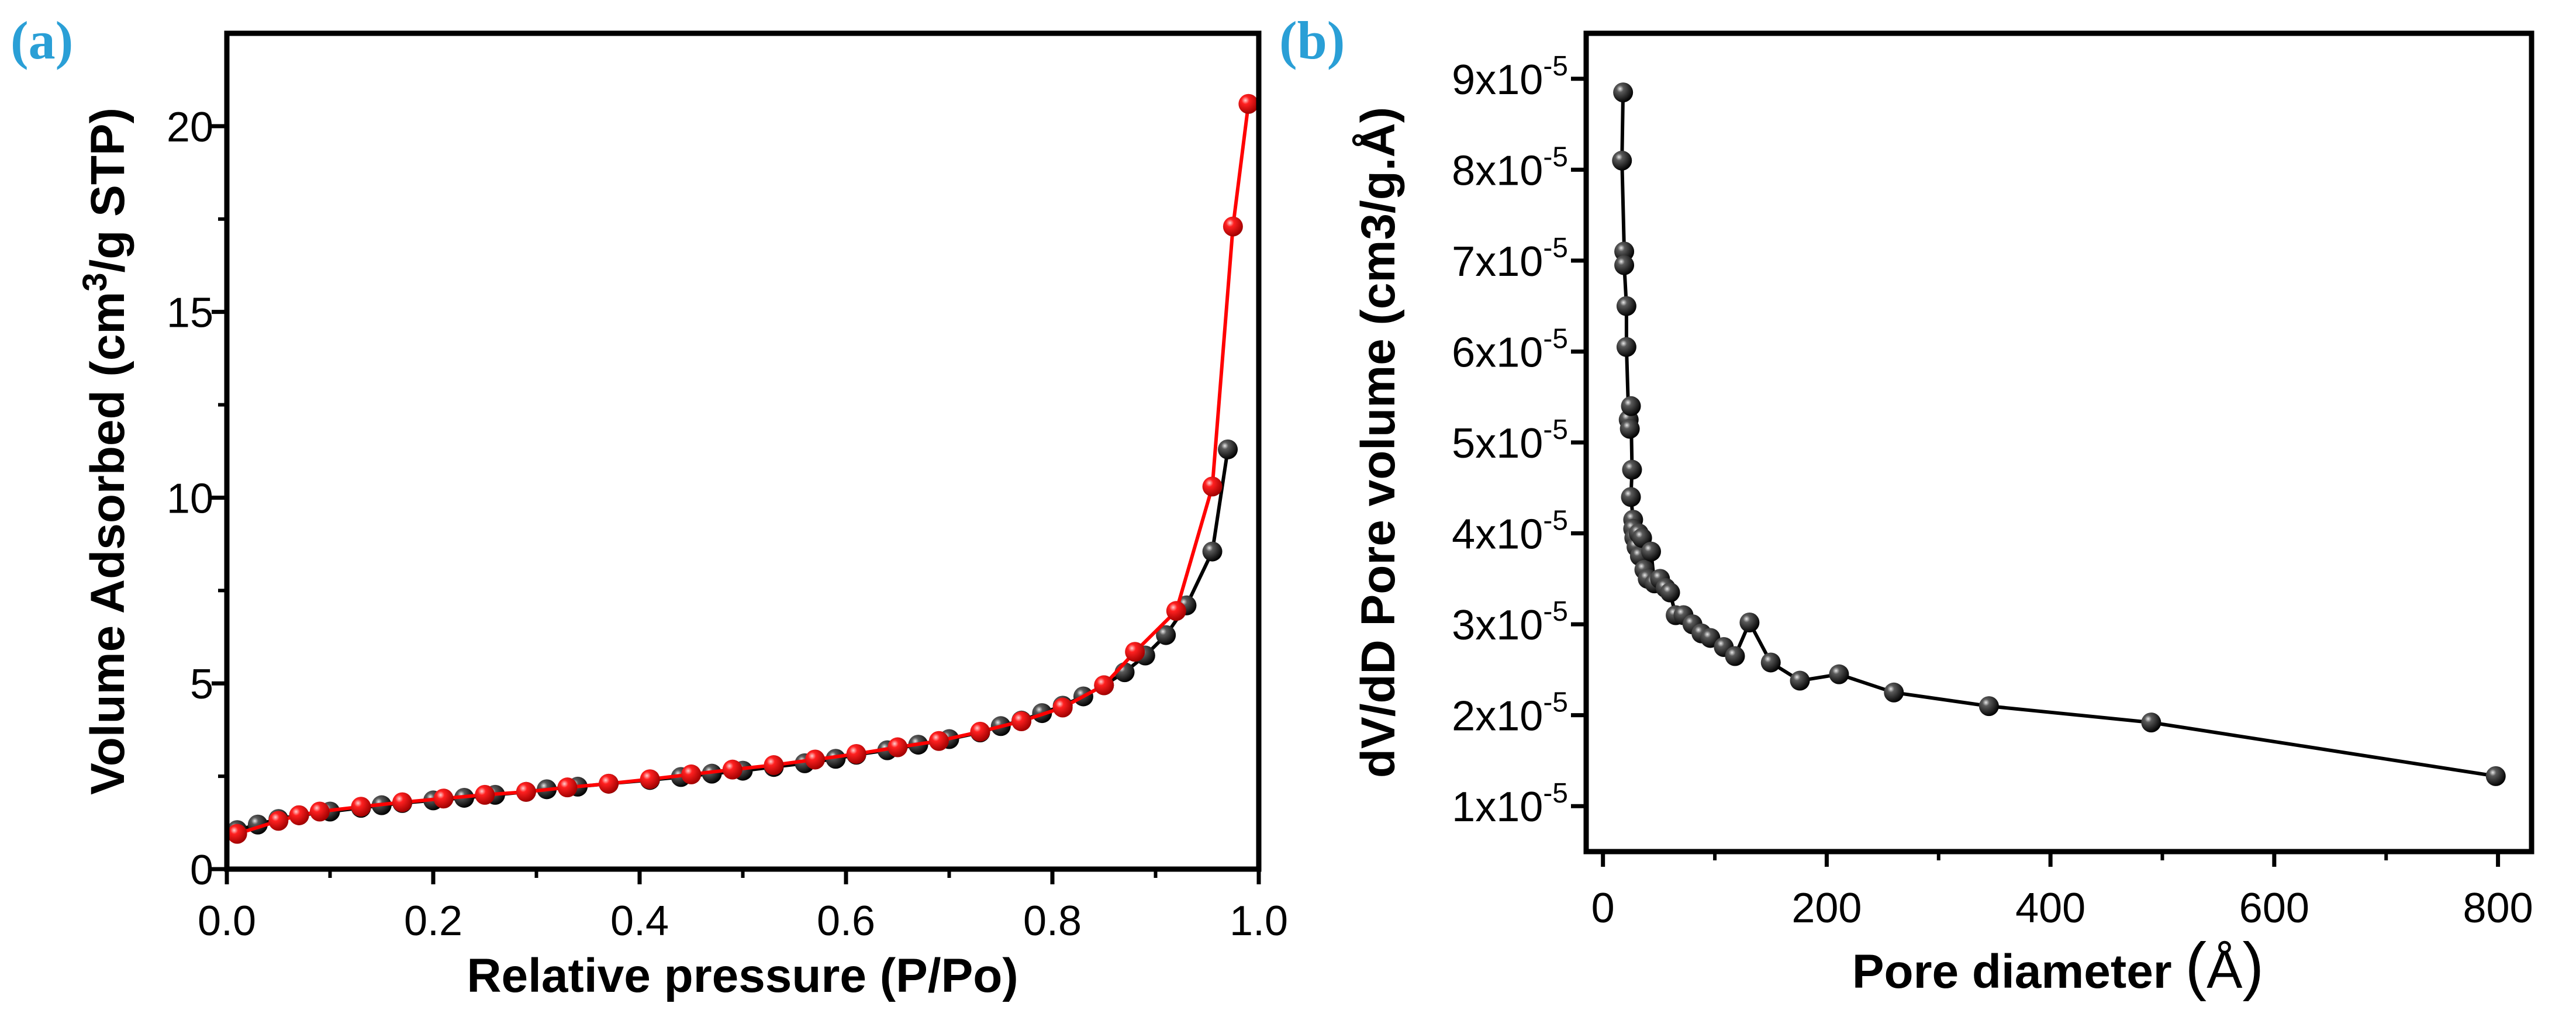 The image size is (2576, 1017). Describe the element at coordinates (1510, 804) in the screenshot. I see `b-y-tick-label: 1x10⁻⁵` at that location.